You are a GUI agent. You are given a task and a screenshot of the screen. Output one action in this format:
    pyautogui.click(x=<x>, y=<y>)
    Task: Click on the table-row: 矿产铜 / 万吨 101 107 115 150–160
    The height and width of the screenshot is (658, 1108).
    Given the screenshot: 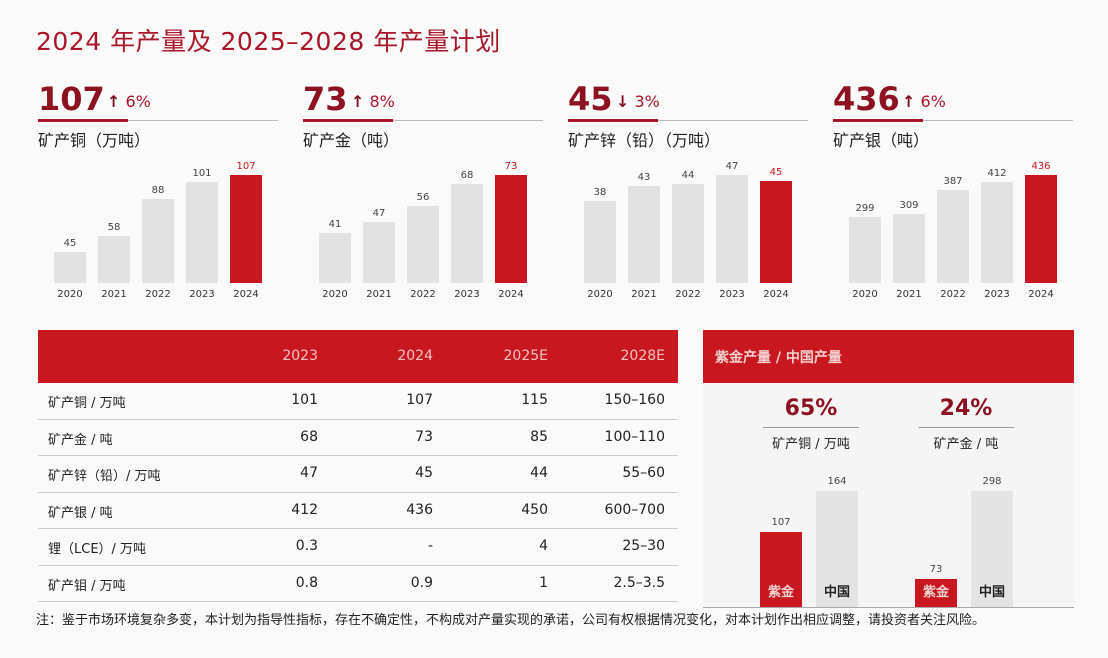 What is the action you would take?
    pyautogui.click(x=358, y=401)
    